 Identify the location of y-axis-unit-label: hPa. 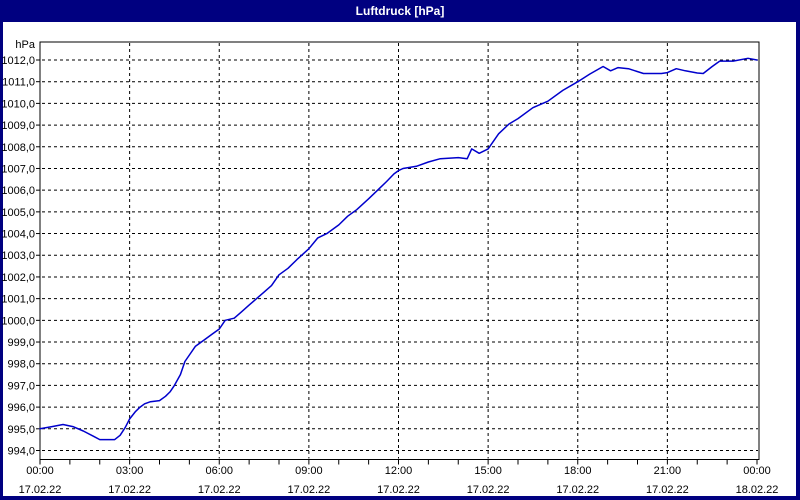
(25, 45).